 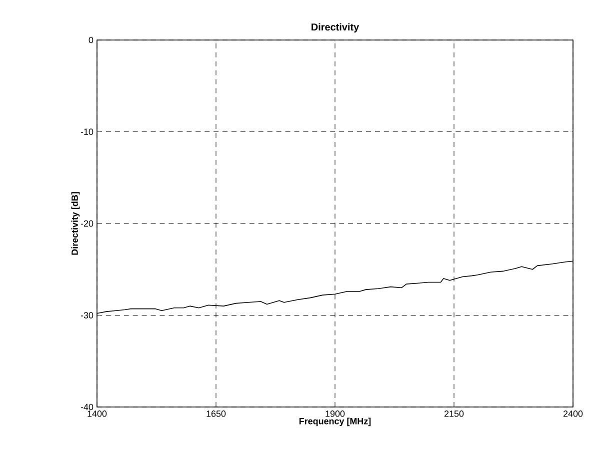 What do you see at coordinates (97, 413) in the screenshot?
I see `x-tick-label: 1400` at bounding box center [97, 413].